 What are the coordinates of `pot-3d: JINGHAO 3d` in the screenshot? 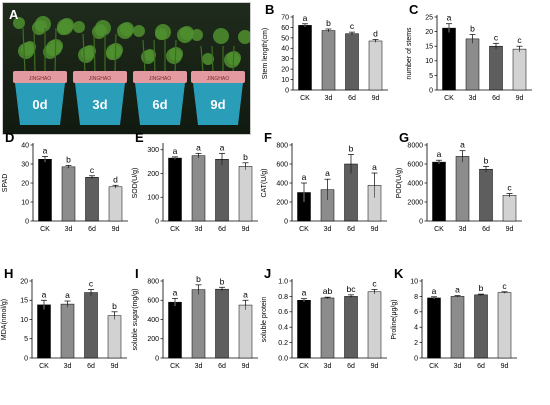 It's located at (103, 72).